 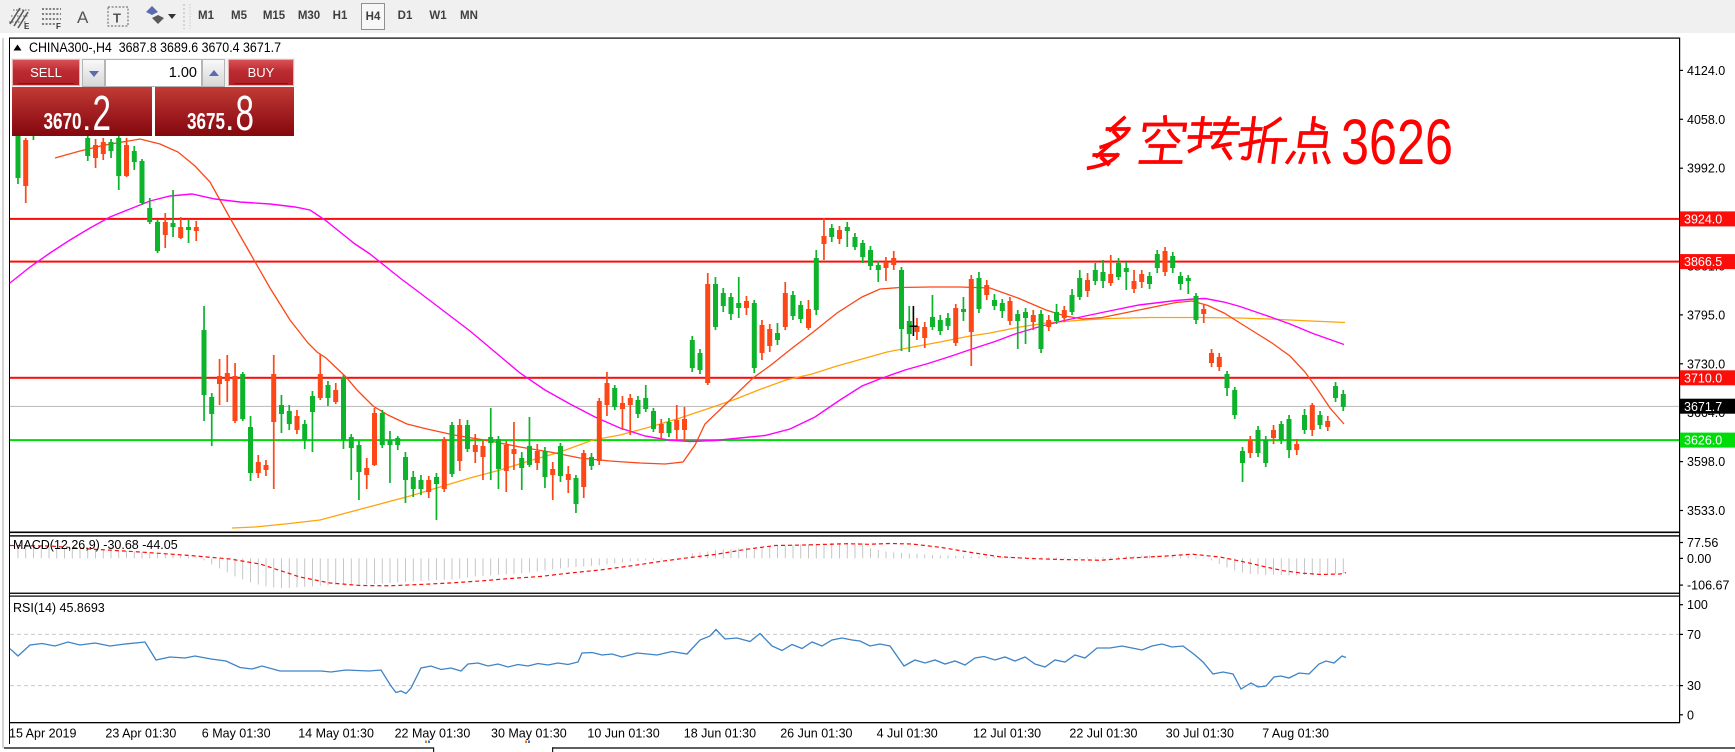 I want to click on svg-text: F, so click(x=58, y=26).